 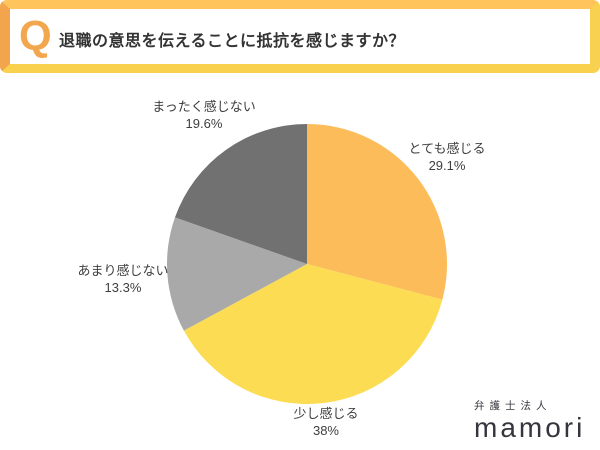 What do you see at coordinates (530, 427) in the screenshot?
I see `brand-name: mamori` at bounding box center [530, 427].